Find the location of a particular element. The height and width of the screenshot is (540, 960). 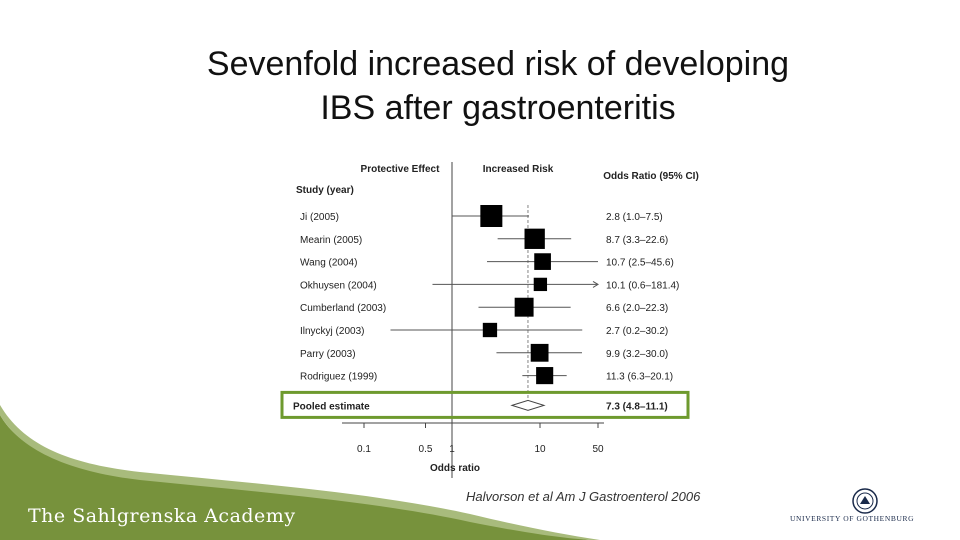

study-name: Cumberland (2003) is located at coordinates (343, 308).